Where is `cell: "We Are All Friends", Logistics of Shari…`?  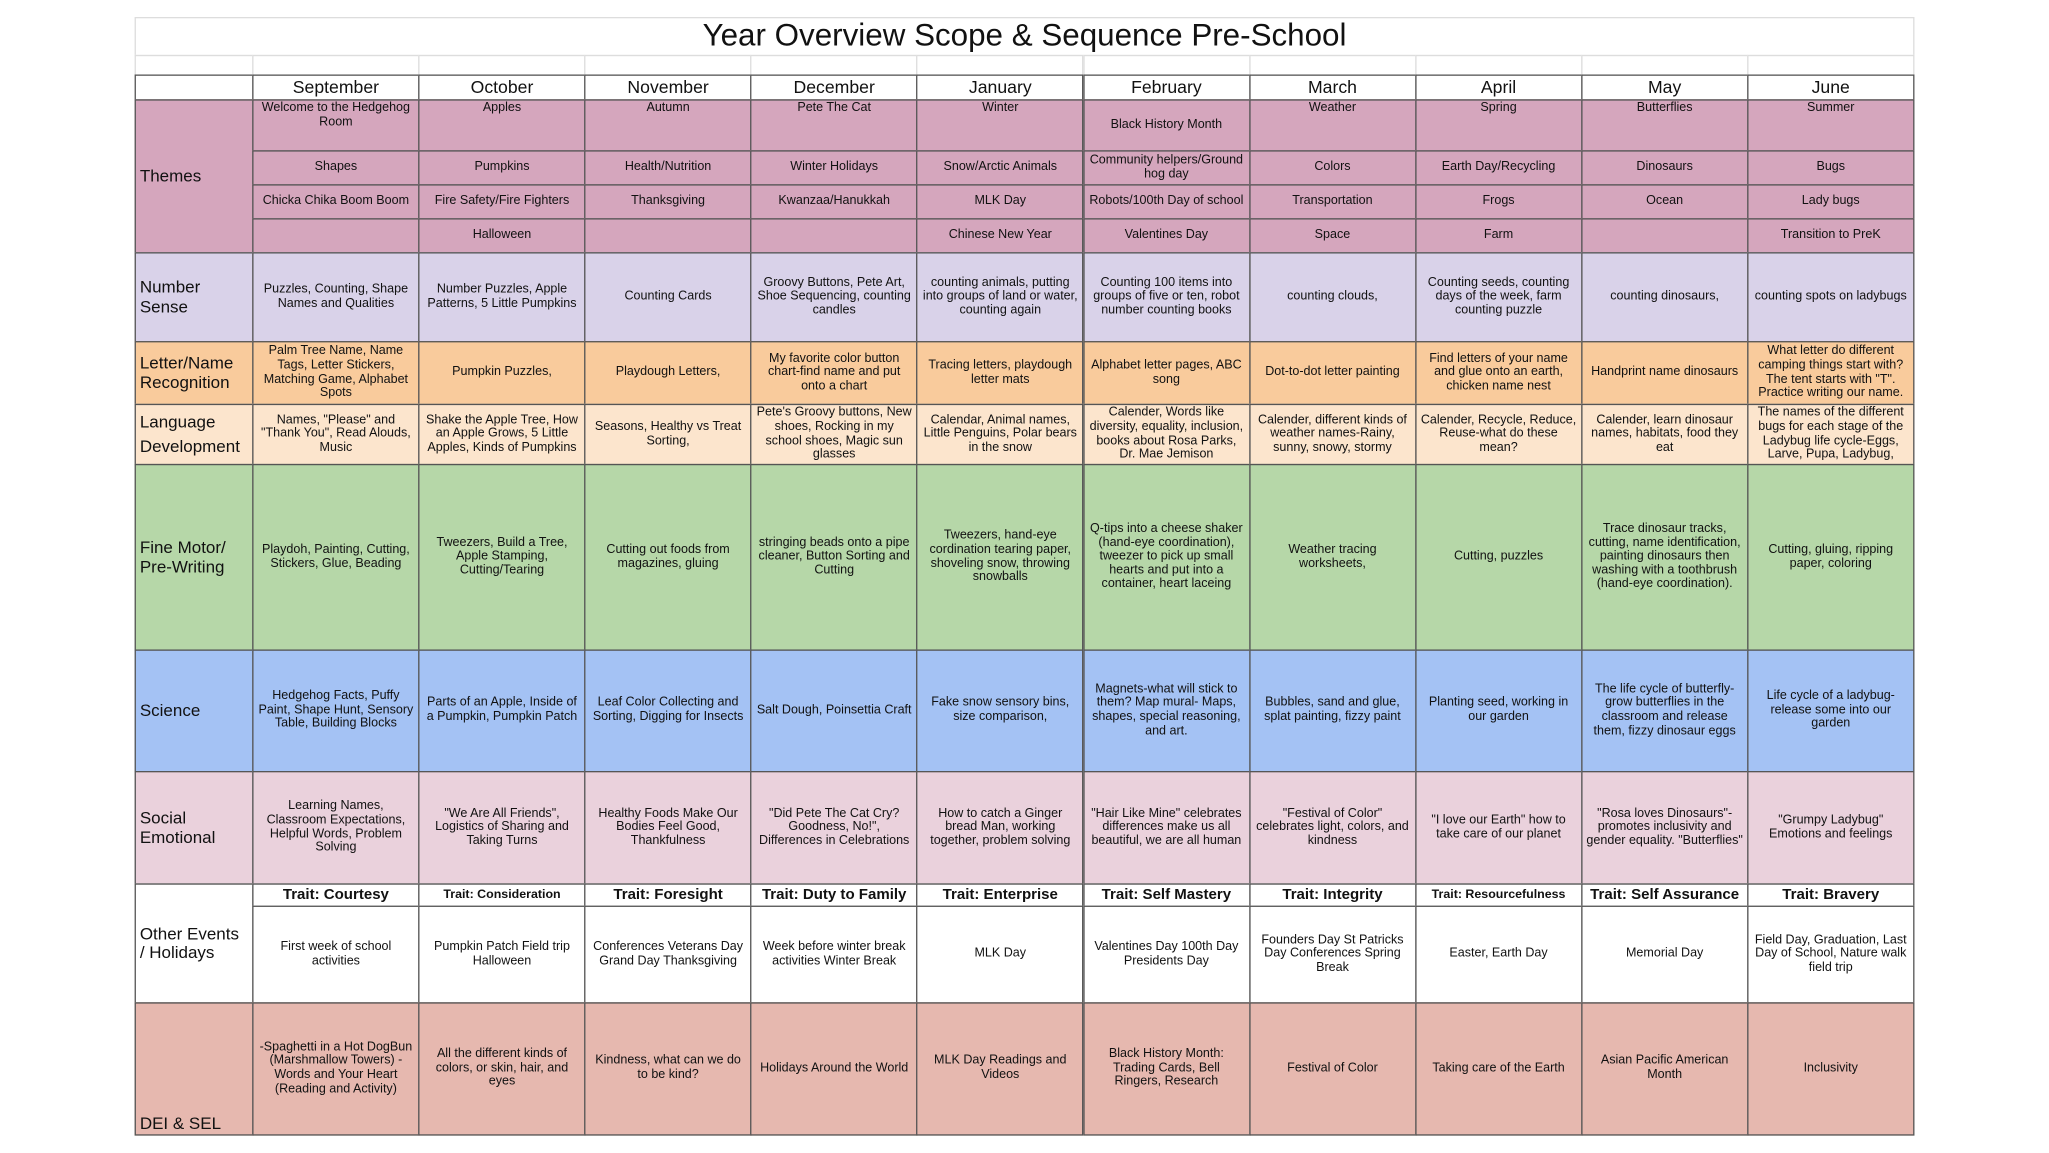
cell: "We Are All Friends", Logistics of Shari… is located at coordinates (502, 828).